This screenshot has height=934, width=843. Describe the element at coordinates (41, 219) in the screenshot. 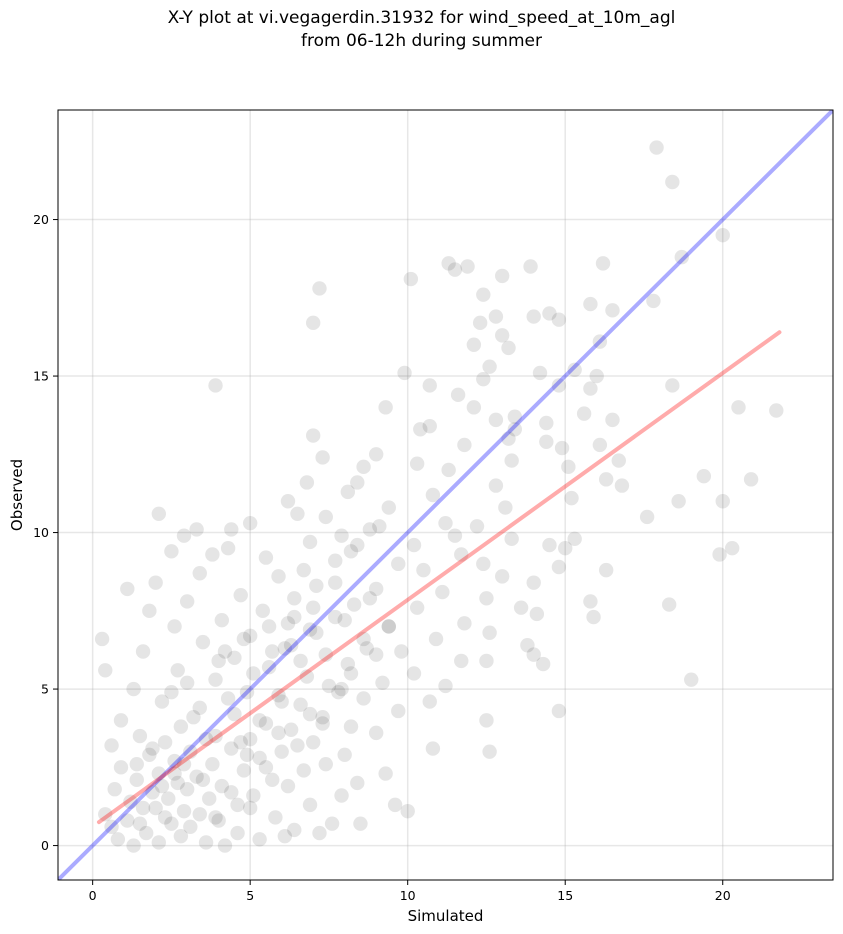

I see `y-tick-label: 20` at that location.